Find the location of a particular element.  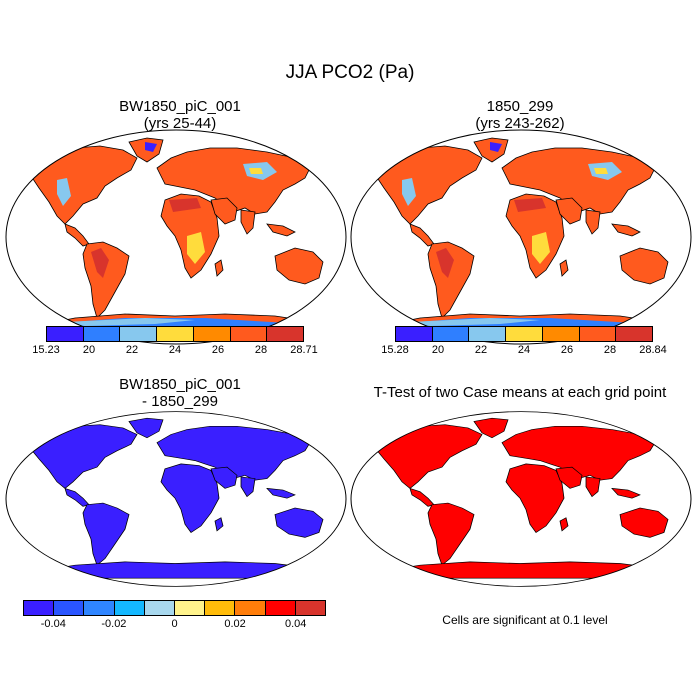

panel-title-bl: BW1850_piC_001 - 1850_299 is located at coordinates (180, 393).